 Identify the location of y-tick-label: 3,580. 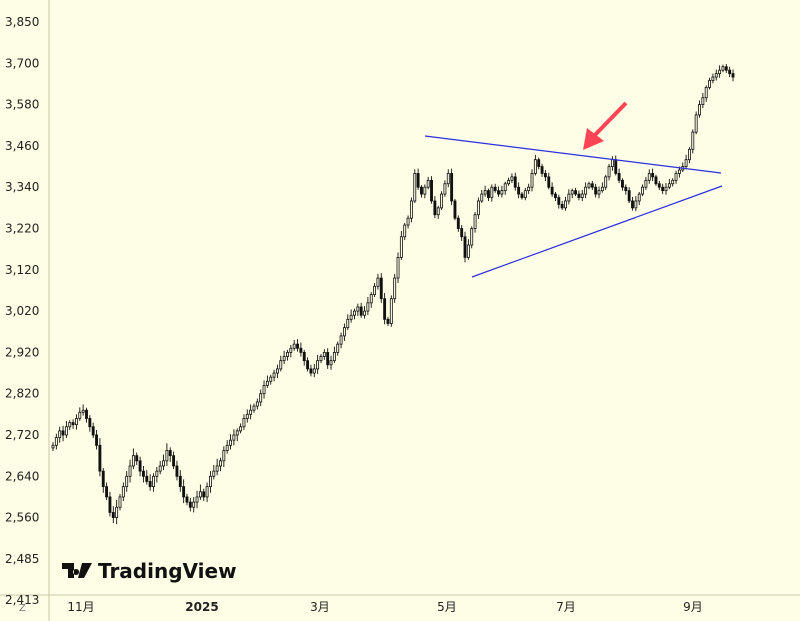
(22, 105).